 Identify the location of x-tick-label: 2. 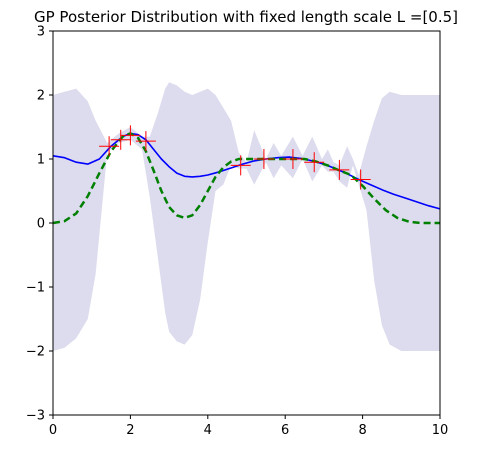
(130, 430).